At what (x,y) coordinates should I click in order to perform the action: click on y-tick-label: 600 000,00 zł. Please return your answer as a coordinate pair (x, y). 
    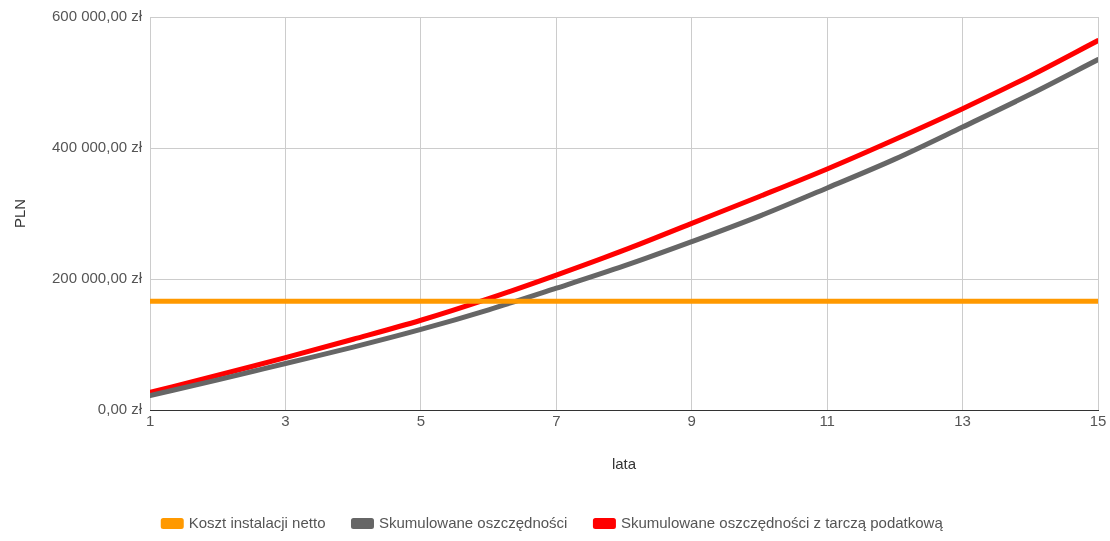
    Looking at the image, I should click on (97, 16).